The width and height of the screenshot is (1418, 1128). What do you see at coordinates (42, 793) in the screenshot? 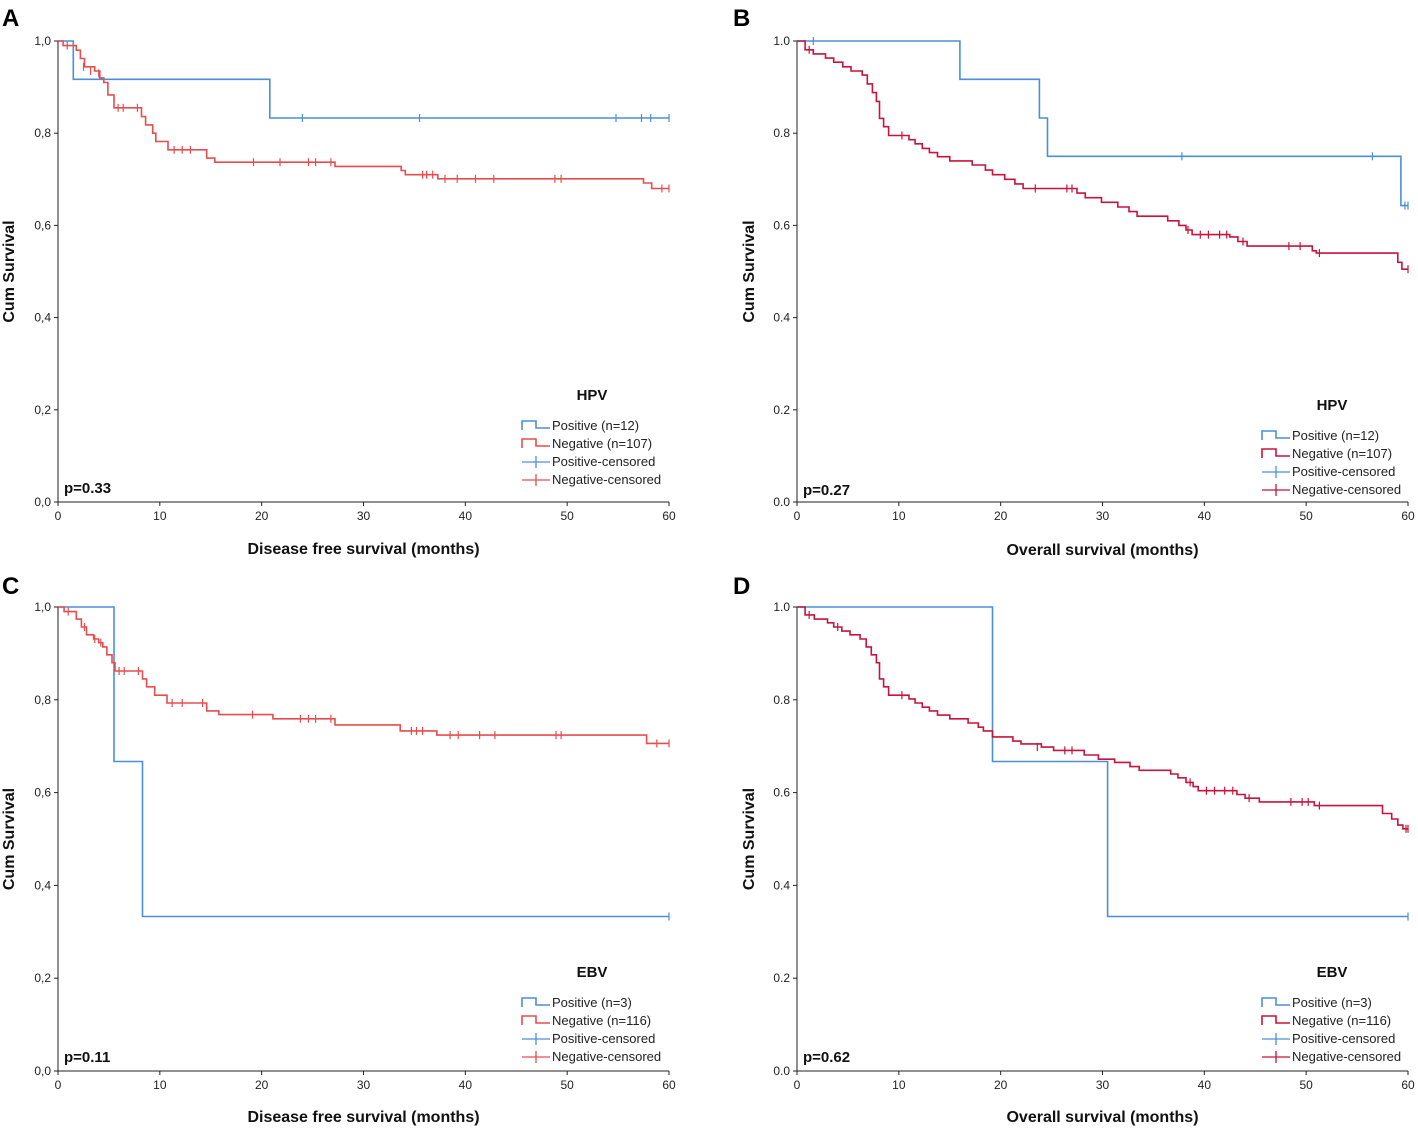
I see `panel-c-y-tick-label: 0,6` at bounding box center [42, 793].